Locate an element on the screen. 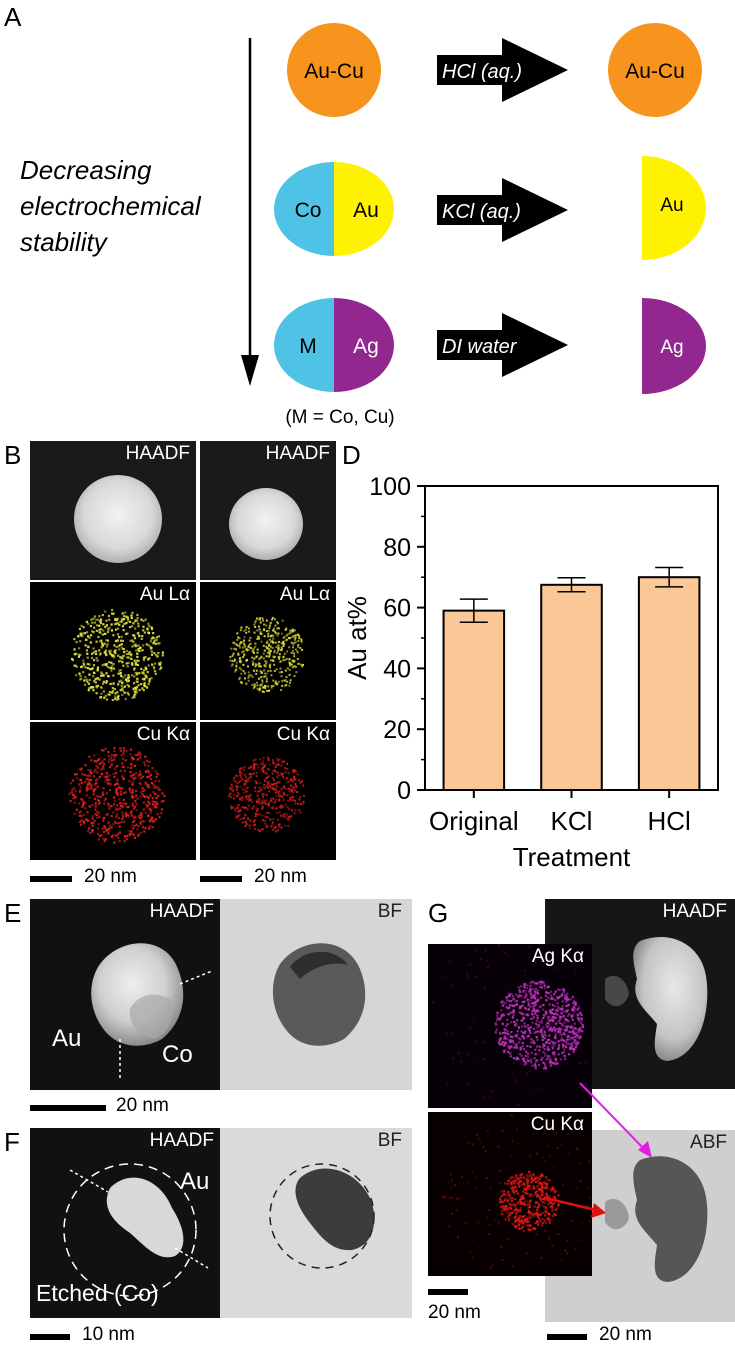 The height and width of the screenshot is (1352, 735). panel-c-haadf-label: HAADF is located at coordinates (297, 453).